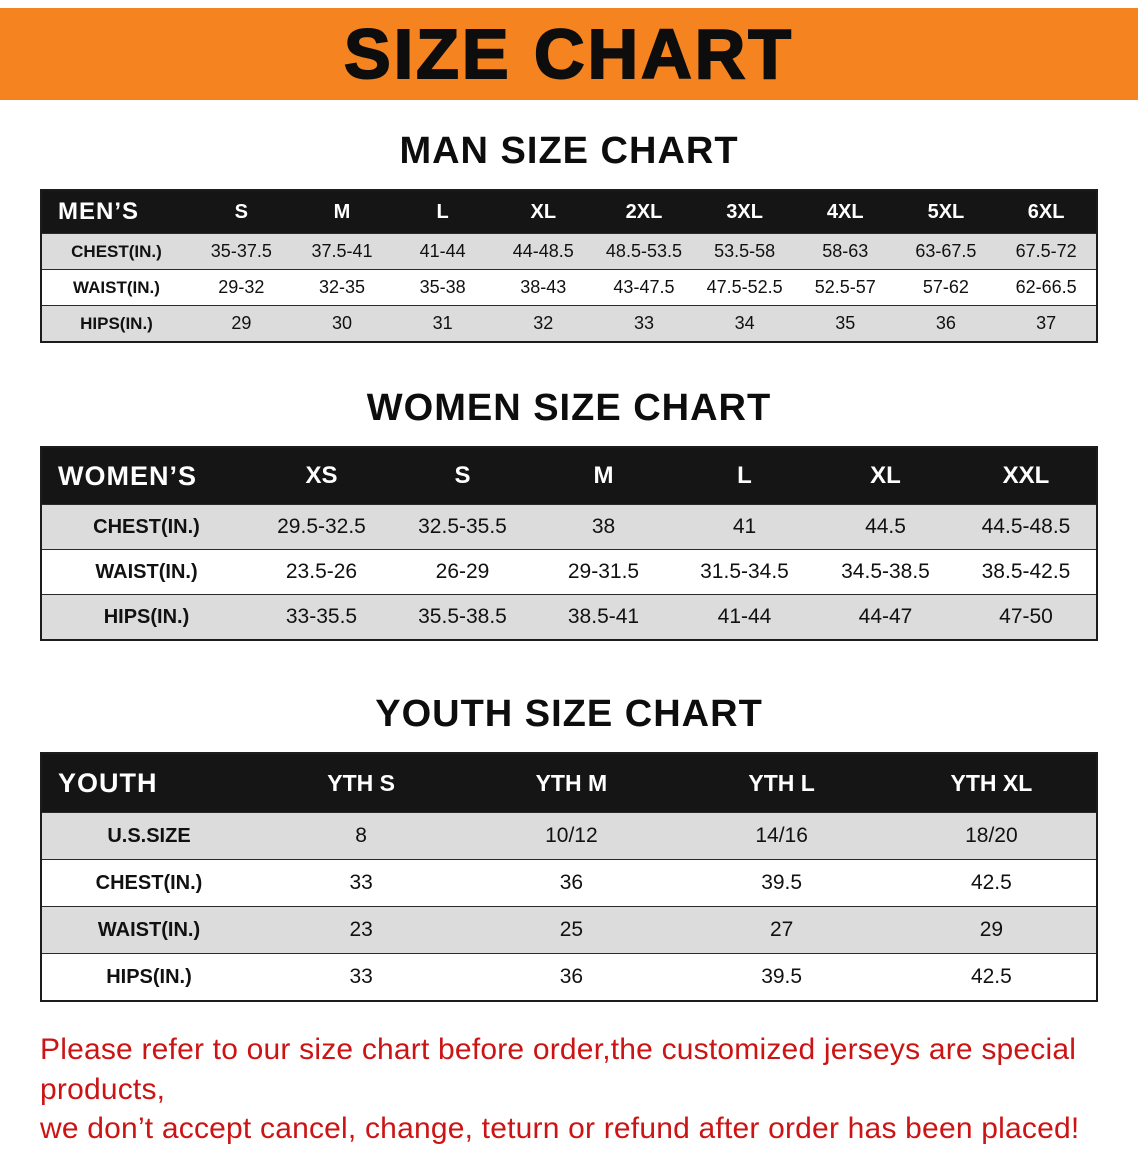  Describe the element at coordinates (543, 324) in the screenshot. I see `size-value: 32` at that location.